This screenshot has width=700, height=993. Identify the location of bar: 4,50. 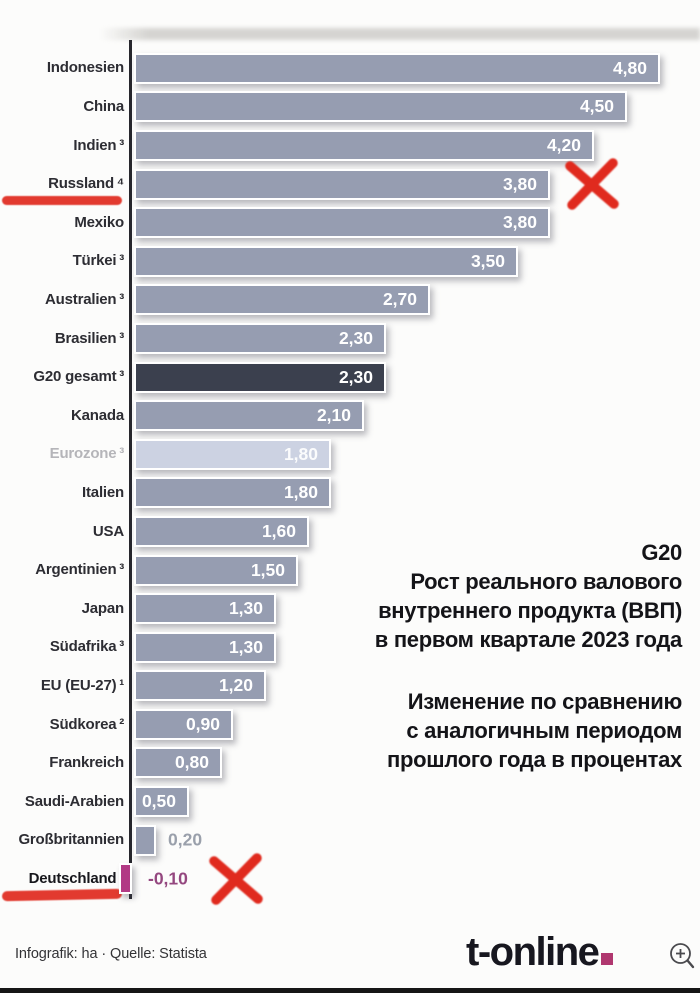
(380, 107).